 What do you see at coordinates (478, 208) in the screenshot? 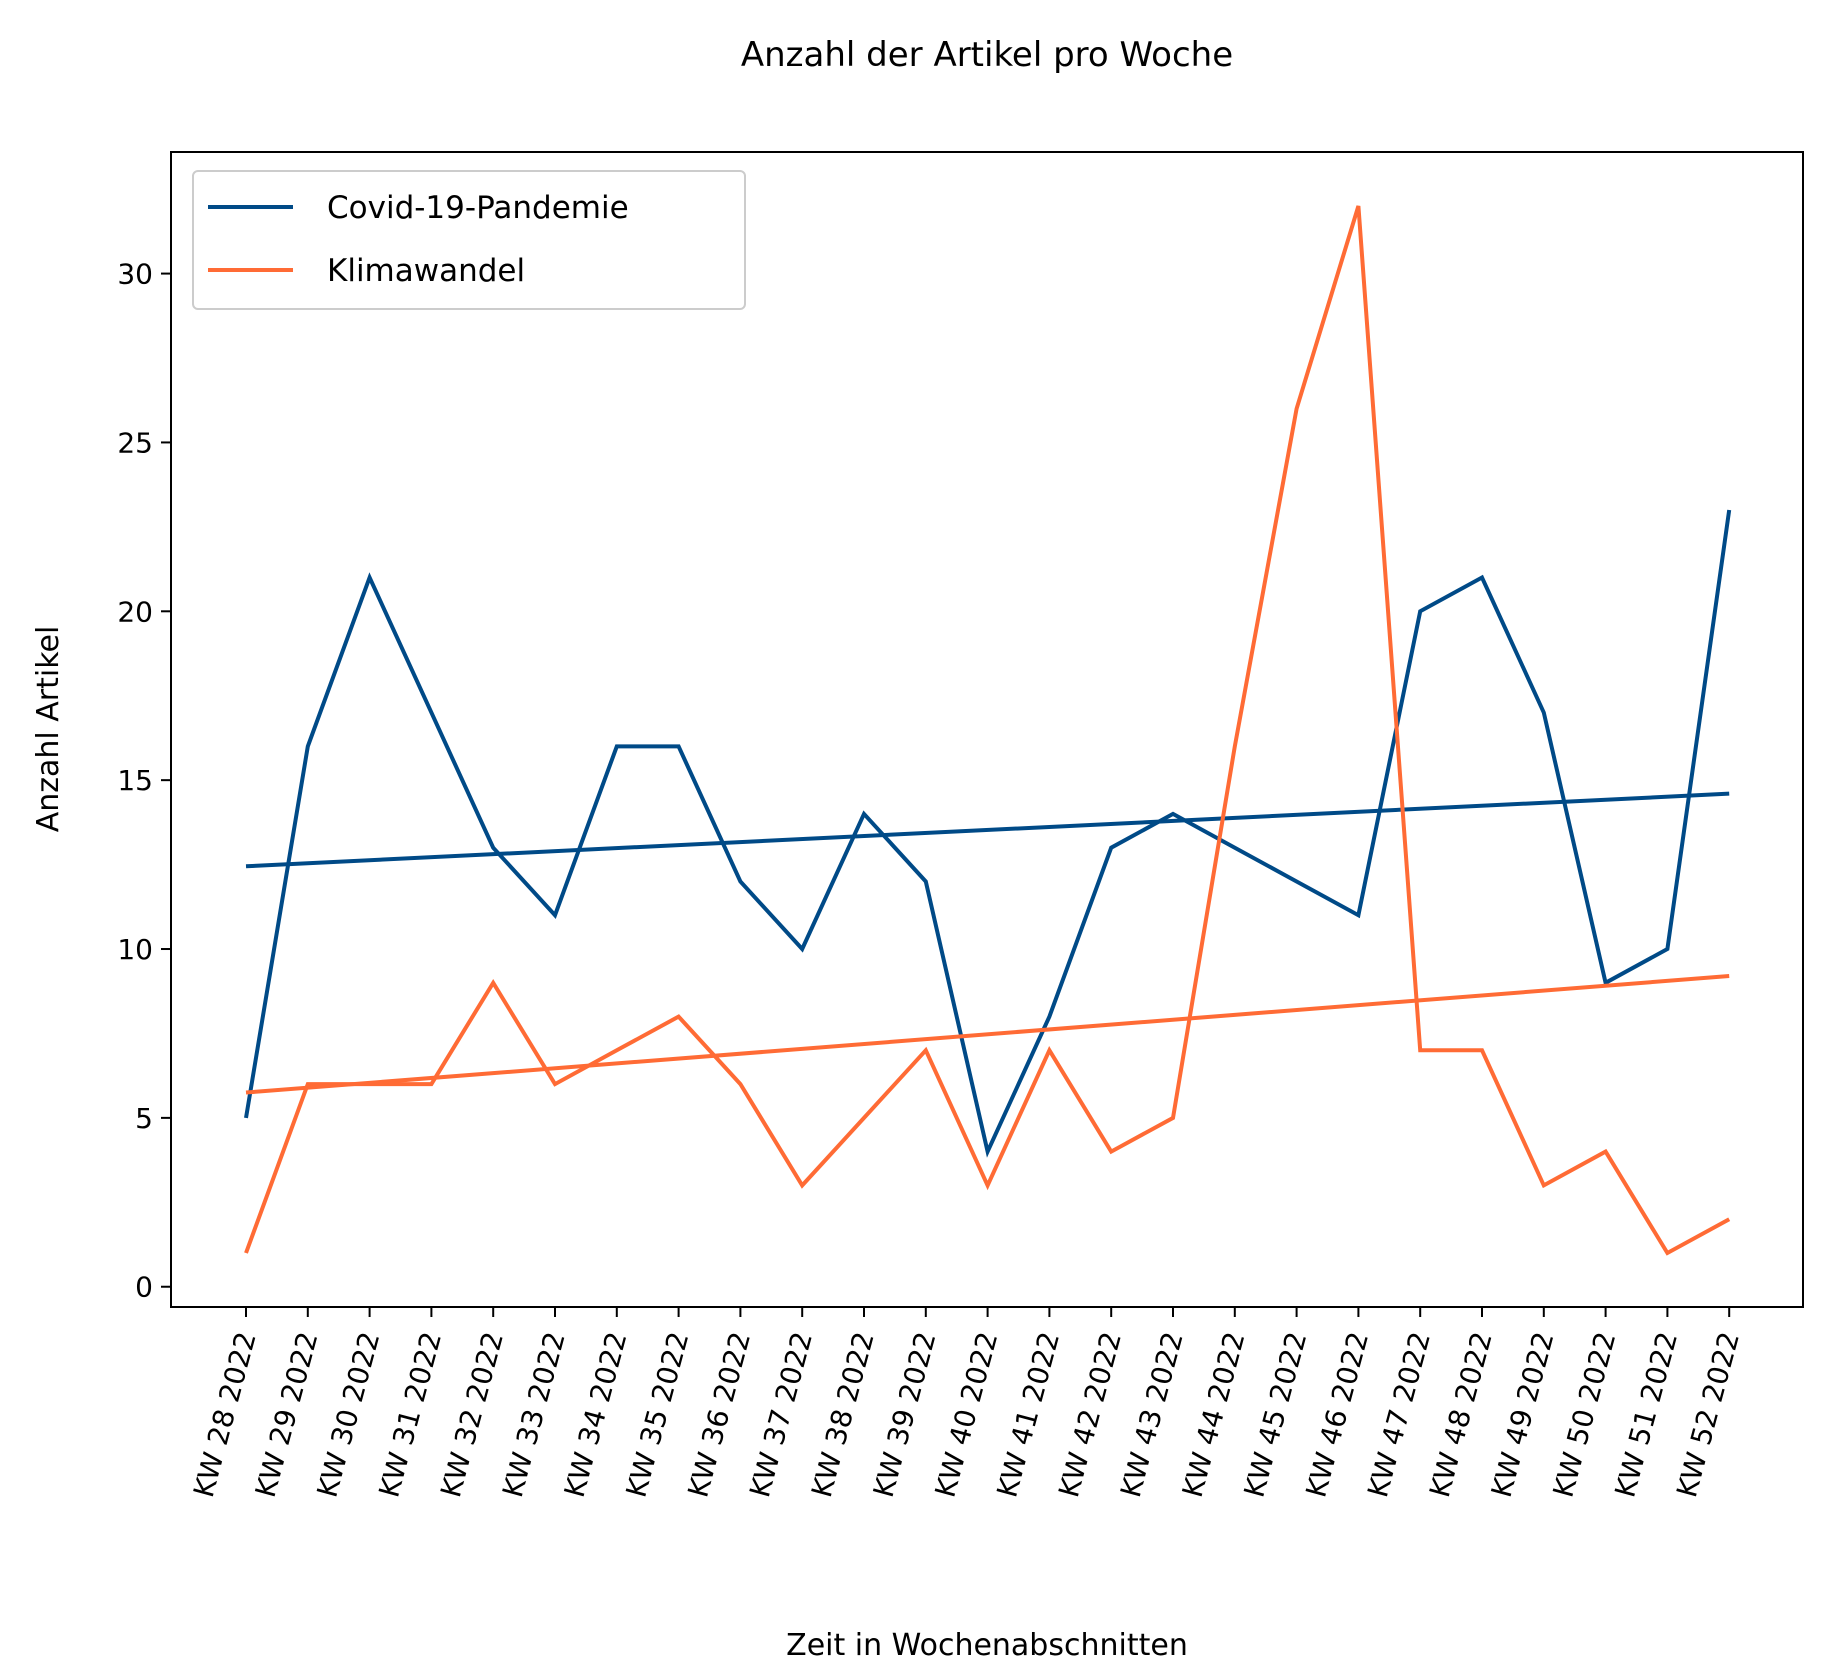
I see `legend-label-covid: Covid-19-Pandemie` at bounding box center [478, 208].